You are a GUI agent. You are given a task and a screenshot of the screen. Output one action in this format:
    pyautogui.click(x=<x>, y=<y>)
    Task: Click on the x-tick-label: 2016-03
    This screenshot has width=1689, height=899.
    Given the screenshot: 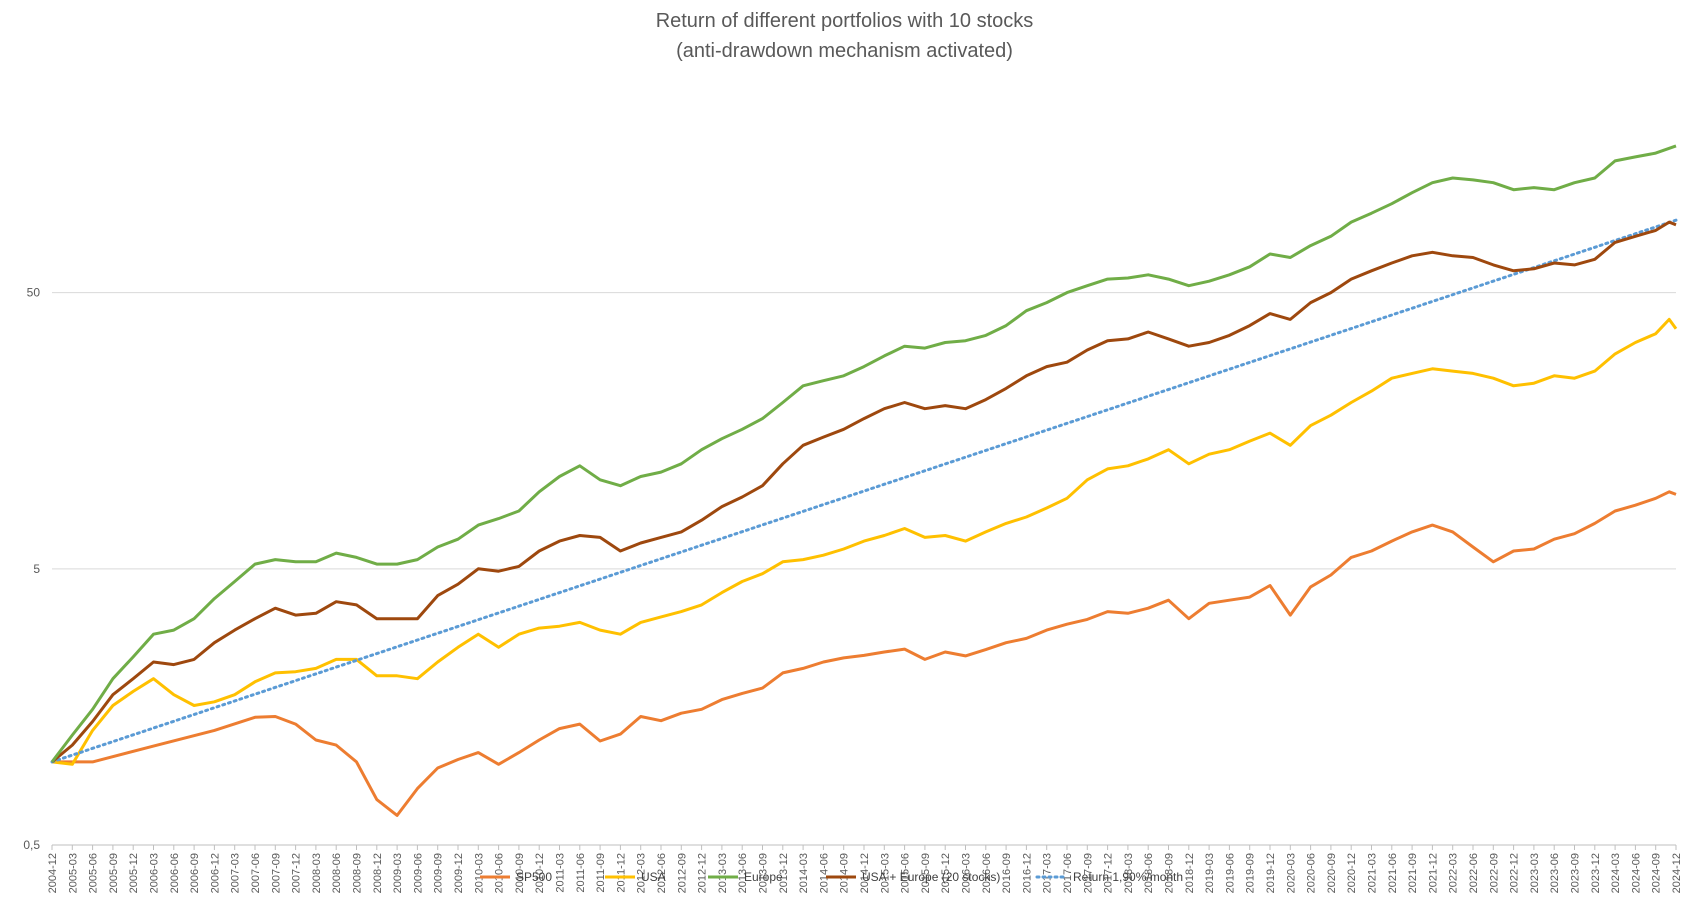 What is the action you would take?
    pyautogui.click(x=967, y=873)
    